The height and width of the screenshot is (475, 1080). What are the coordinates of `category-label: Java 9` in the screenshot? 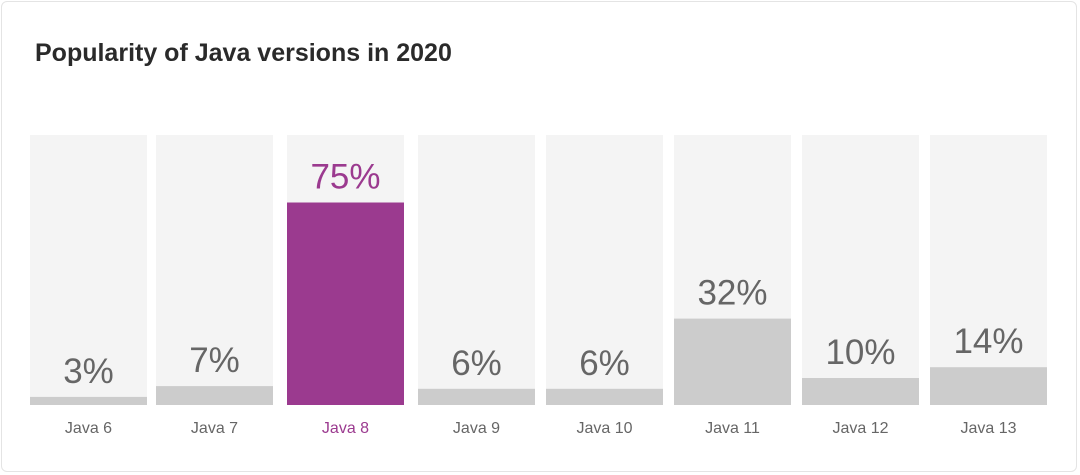 It's located at (476, 428).